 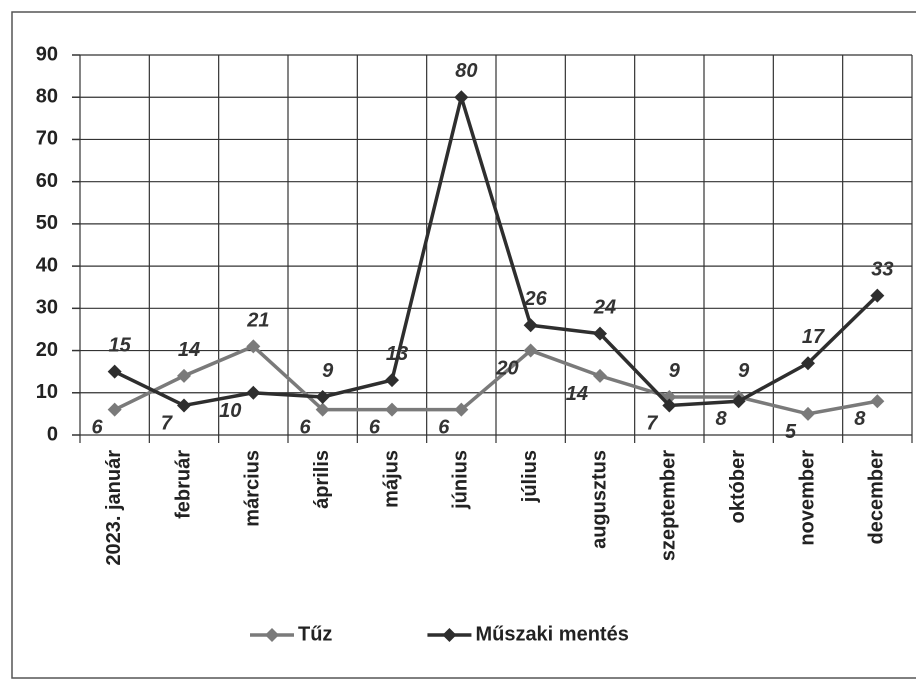 What do you see at coordinates (52, 434) in the screenshot?
I see `y-tick-label: 0` at bounding box center [52, 434].